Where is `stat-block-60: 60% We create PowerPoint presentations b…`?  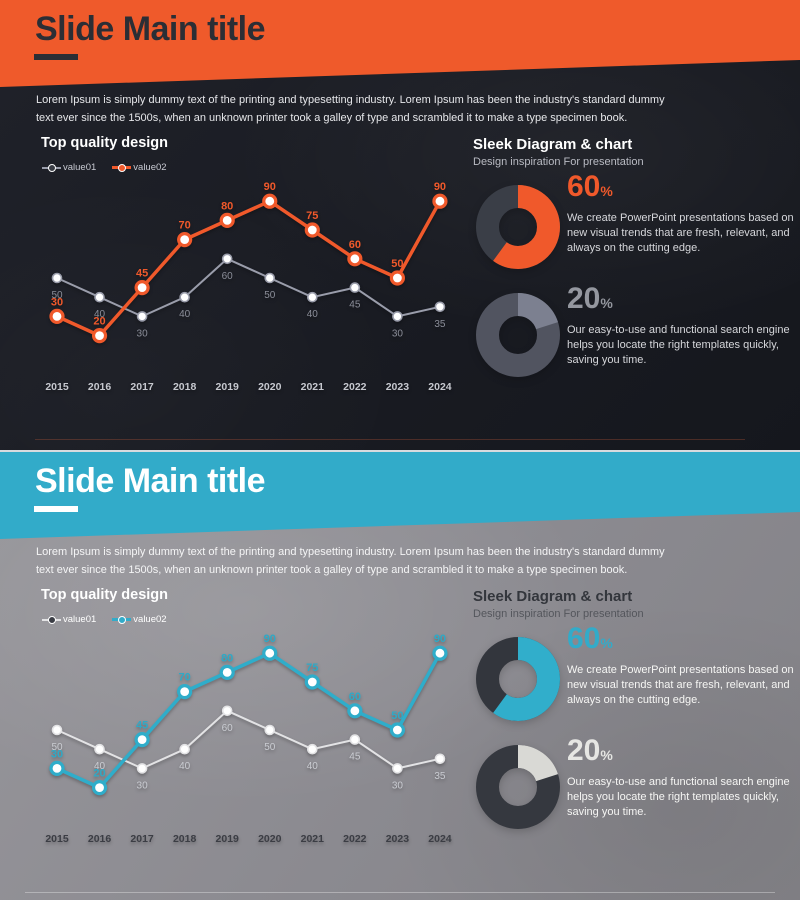
stat-block-60: 60% We create PowerPoint presentations b… is located at coordinates (683, 666).